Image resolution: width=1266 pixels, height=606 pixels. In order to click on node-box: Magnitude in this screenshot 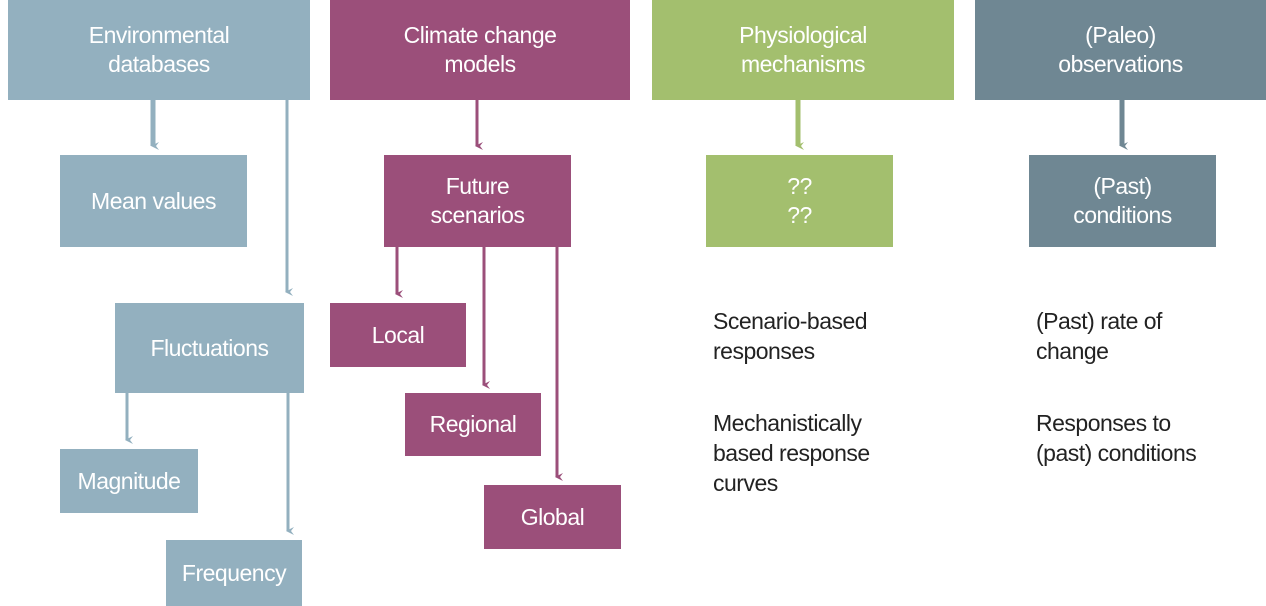, I will do `click(129, 481)`.